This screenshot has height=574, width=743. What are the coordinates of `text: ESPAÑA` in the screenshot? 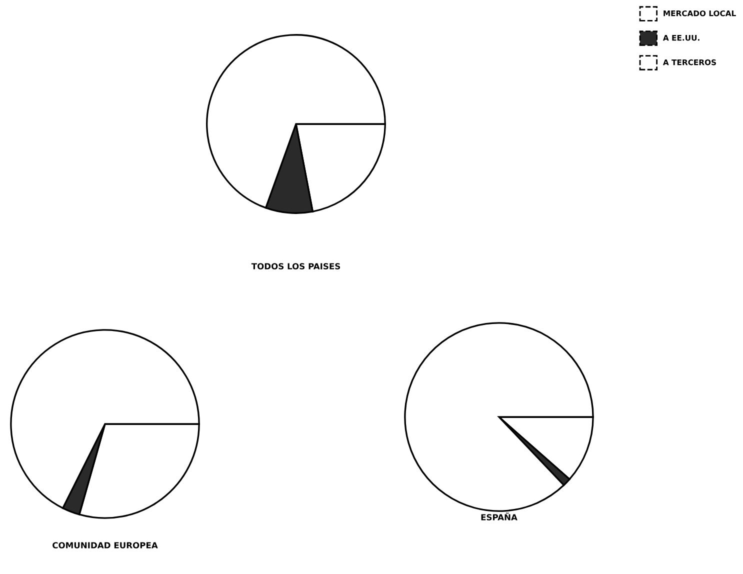 It's located at (499, 516).